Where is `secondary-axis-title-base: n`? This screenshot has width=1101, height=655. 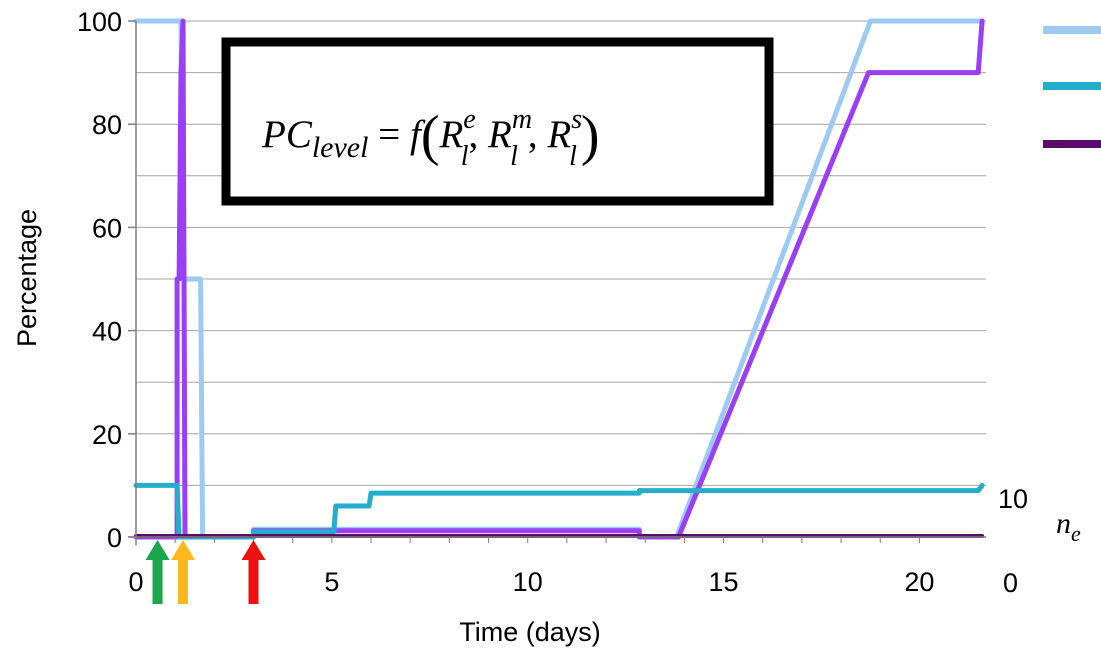
secondary-axis-title-base: n is located at coordinates (1063, 523).